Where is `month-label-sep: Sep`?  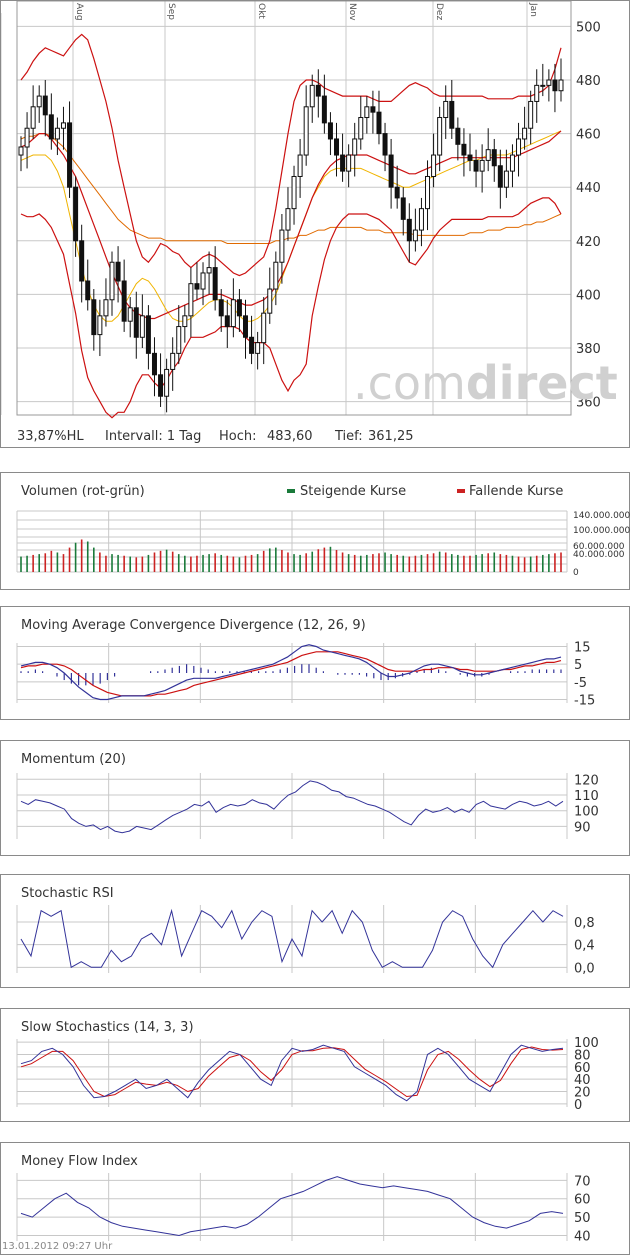
month-label-sep: Sep is located at coordinates (171, 11).